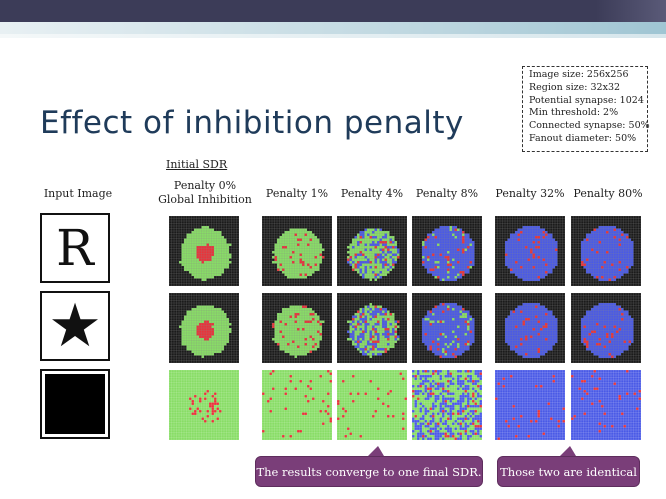 The height and width of the screenshot is (499, 666). Describe the element at coordinates (204, 328) in the screenshot. I see `sdr-grid-r2-c1` at that location.